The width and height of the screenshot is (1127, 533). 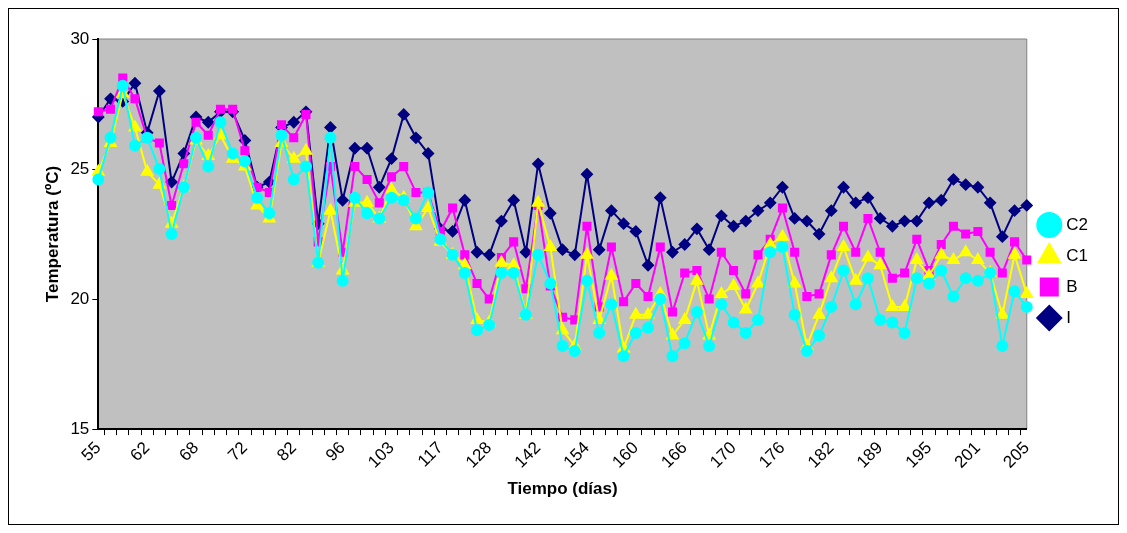 What do you see at coordinates (80, 298) in the screenshot?
I see `y-tick-label: 20` at bounding box center [80, 298].